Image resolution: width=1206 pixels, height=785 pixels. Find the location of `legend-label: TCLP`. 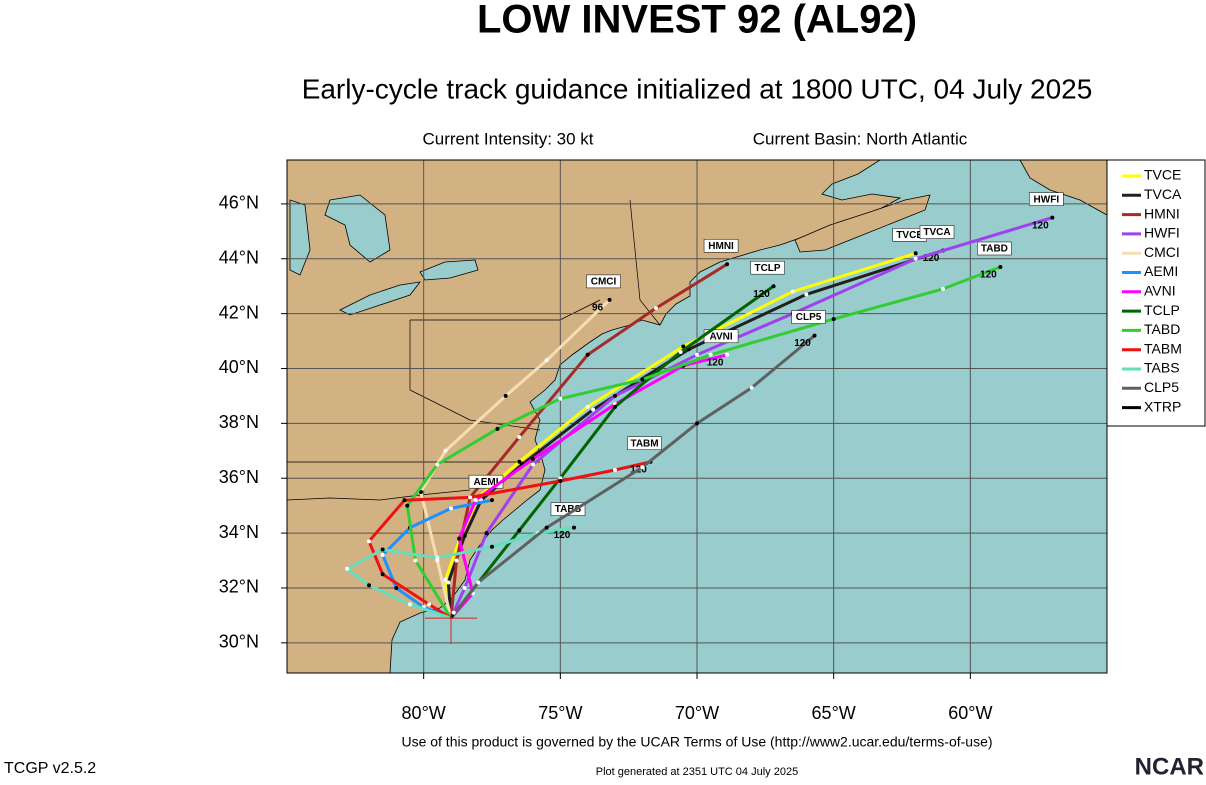

legend-label: TCLP is located at coordinates (1162, 310).